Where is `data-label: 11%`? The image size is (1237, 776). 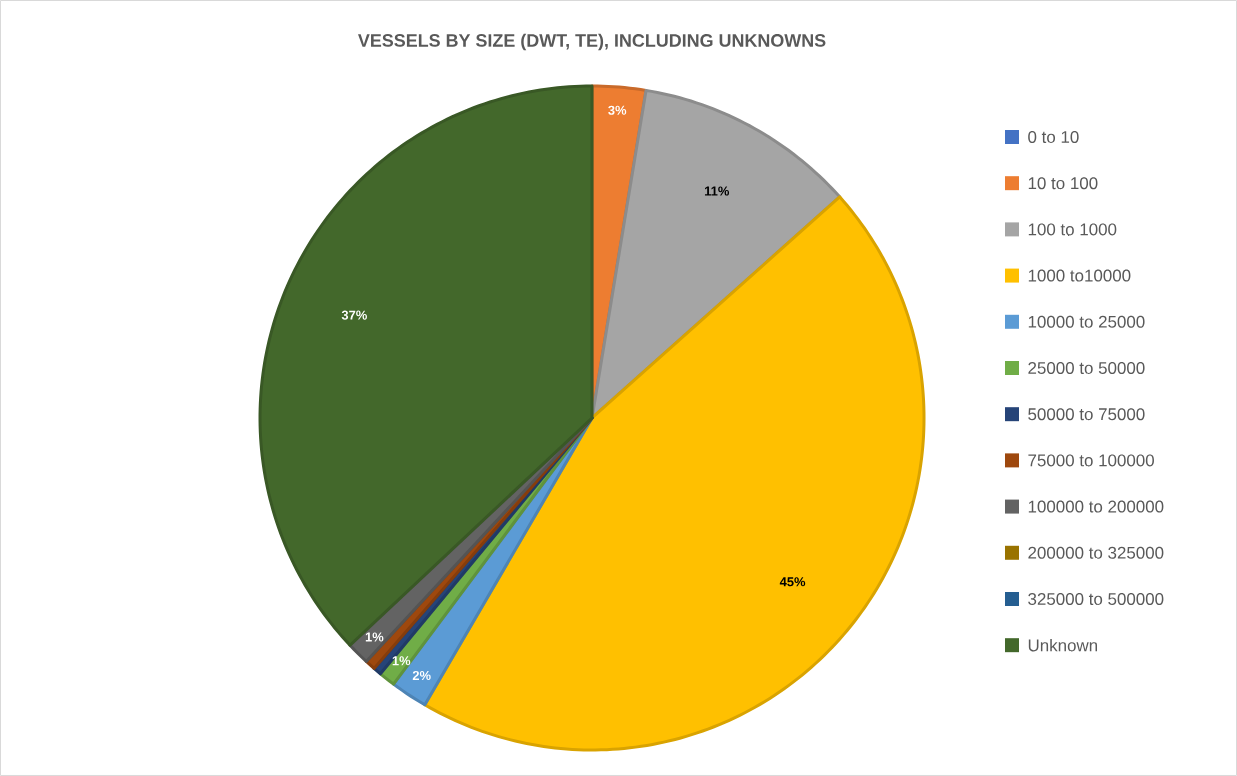 data-label: 11% is located at coordinates (717, 191).